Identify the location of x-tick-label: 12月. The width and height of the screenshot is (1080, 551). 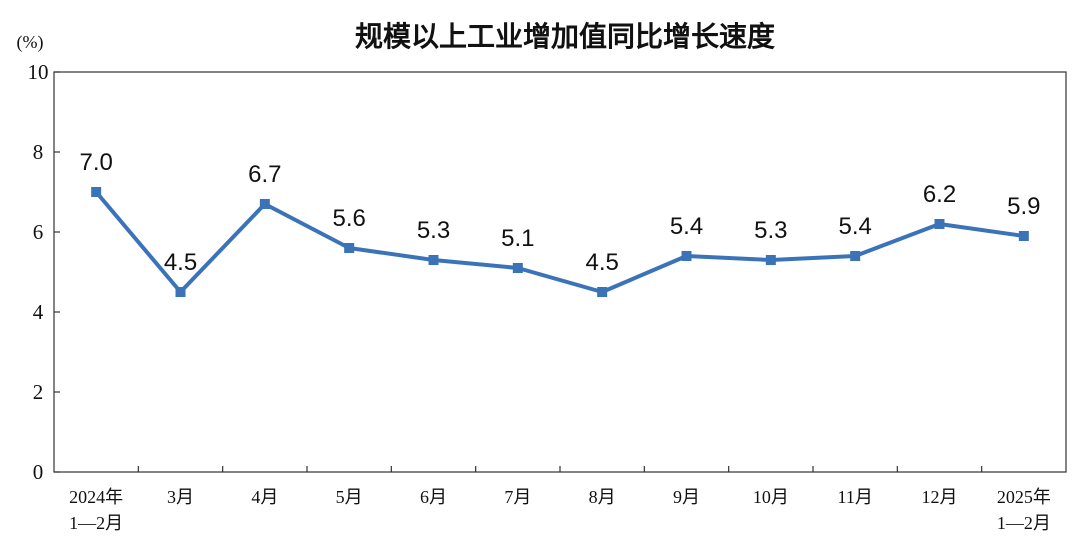
(940, 497).